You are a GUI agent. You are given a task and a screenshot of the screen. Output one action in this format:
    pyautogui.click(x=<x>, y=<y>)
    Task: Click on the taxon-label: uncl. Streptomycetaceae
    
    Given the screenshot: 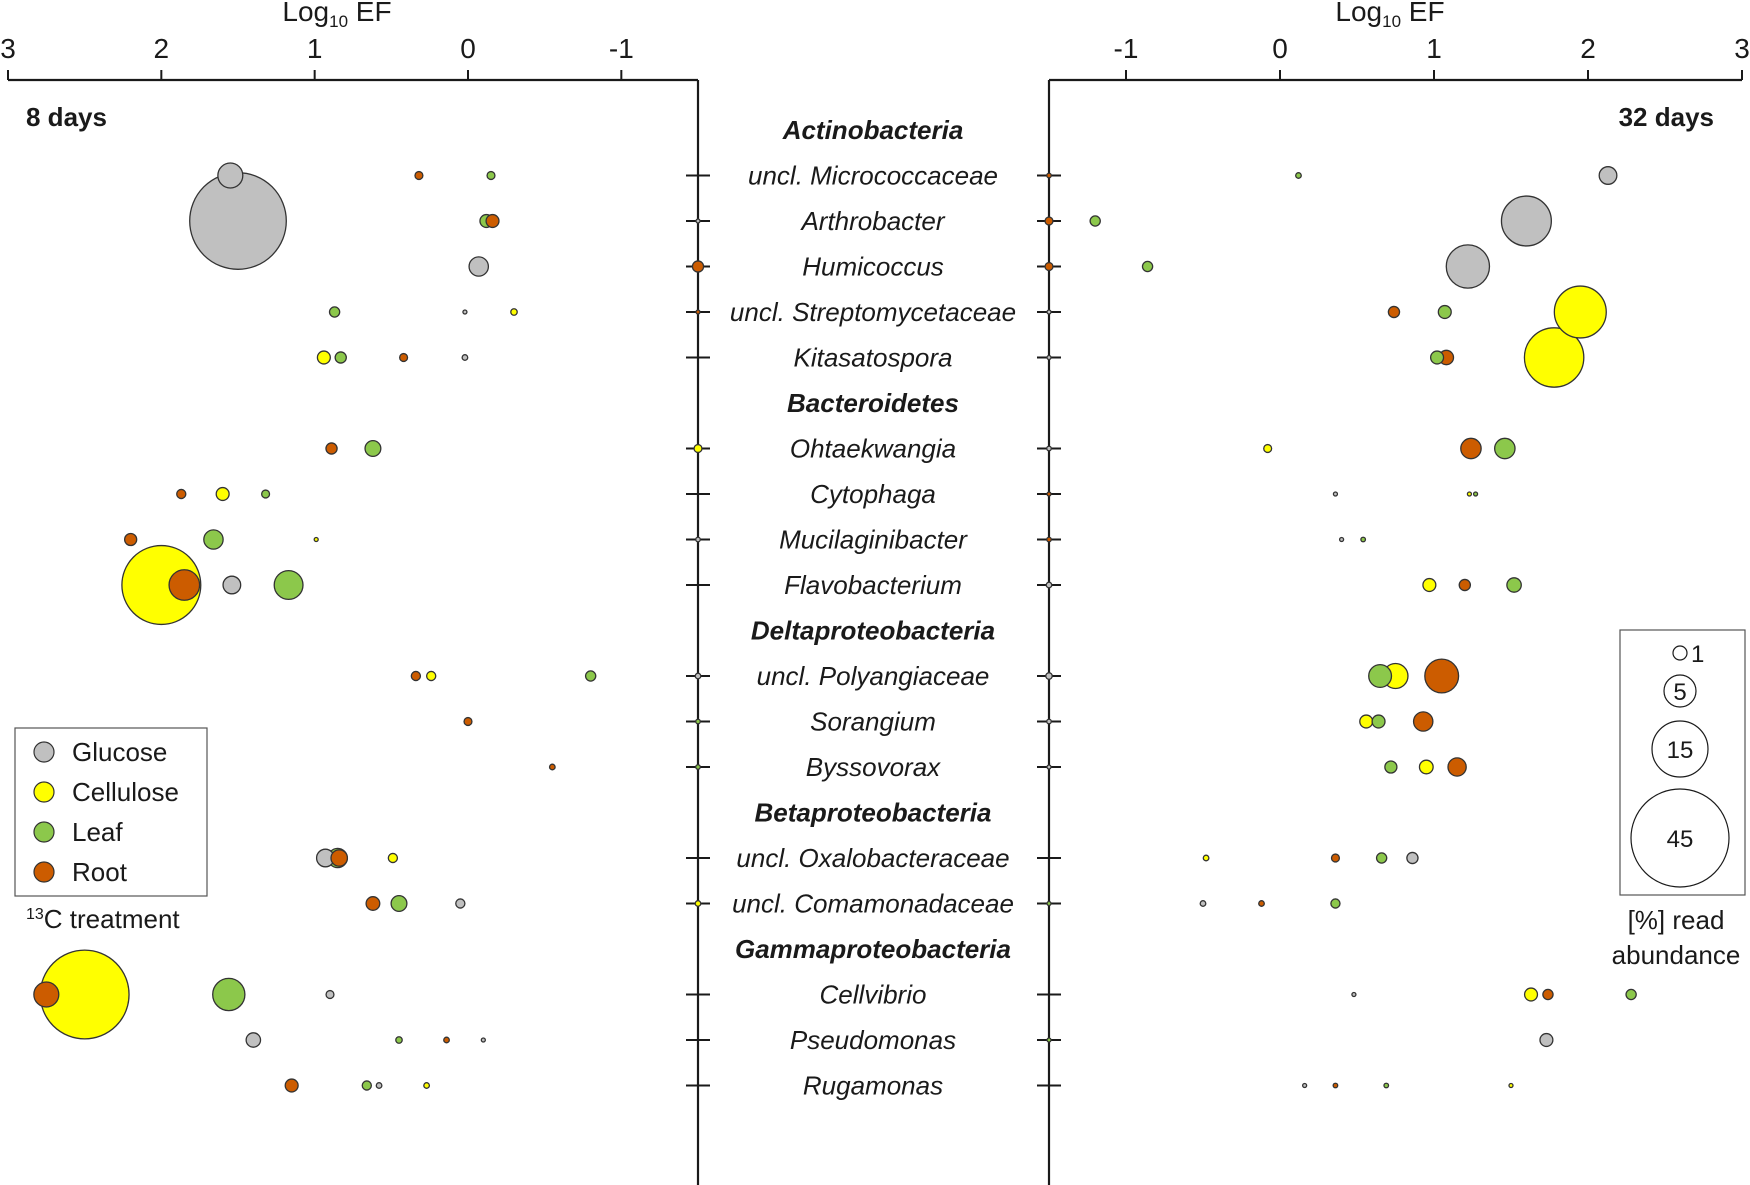 What is the action you would take?
    pyautogui.click(x=873, y=312)
    